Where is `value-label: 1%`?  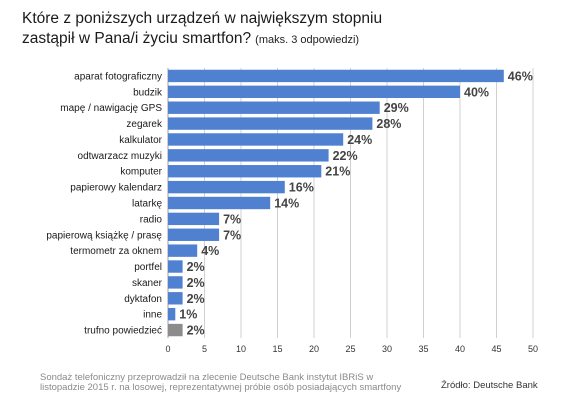 value-label: 1% is located at coordinates (188, 315).